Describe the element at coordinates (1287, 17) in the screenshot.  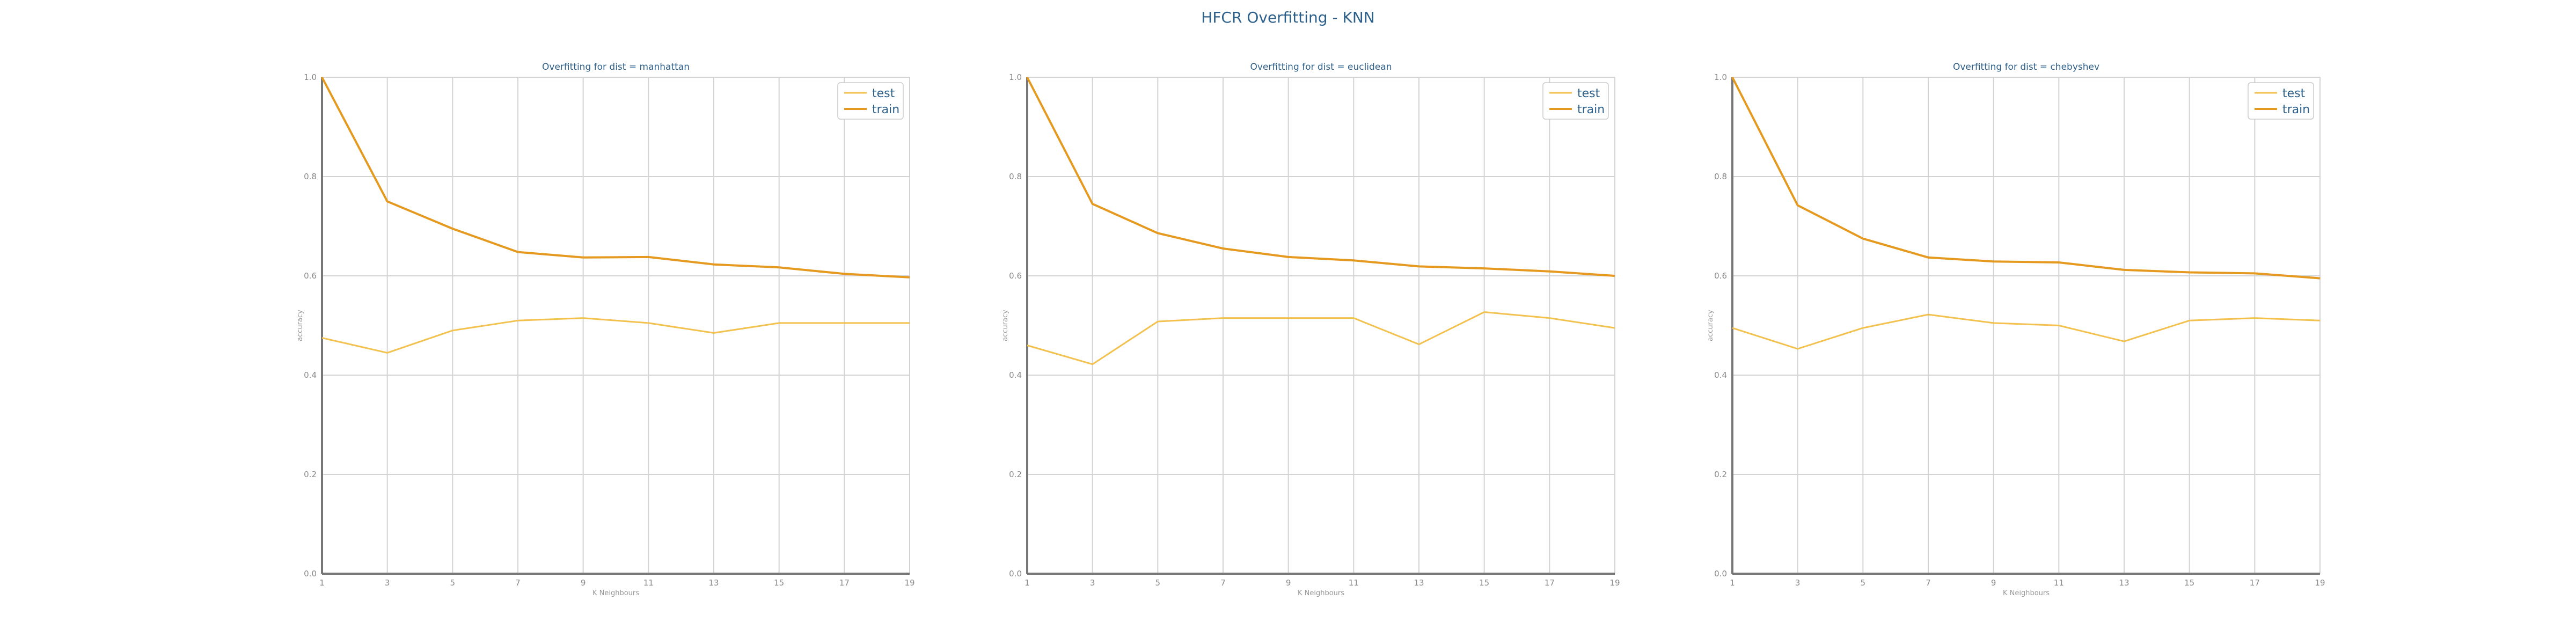
I see `figure-title: HFCR Overfitting - KNN` at that location.